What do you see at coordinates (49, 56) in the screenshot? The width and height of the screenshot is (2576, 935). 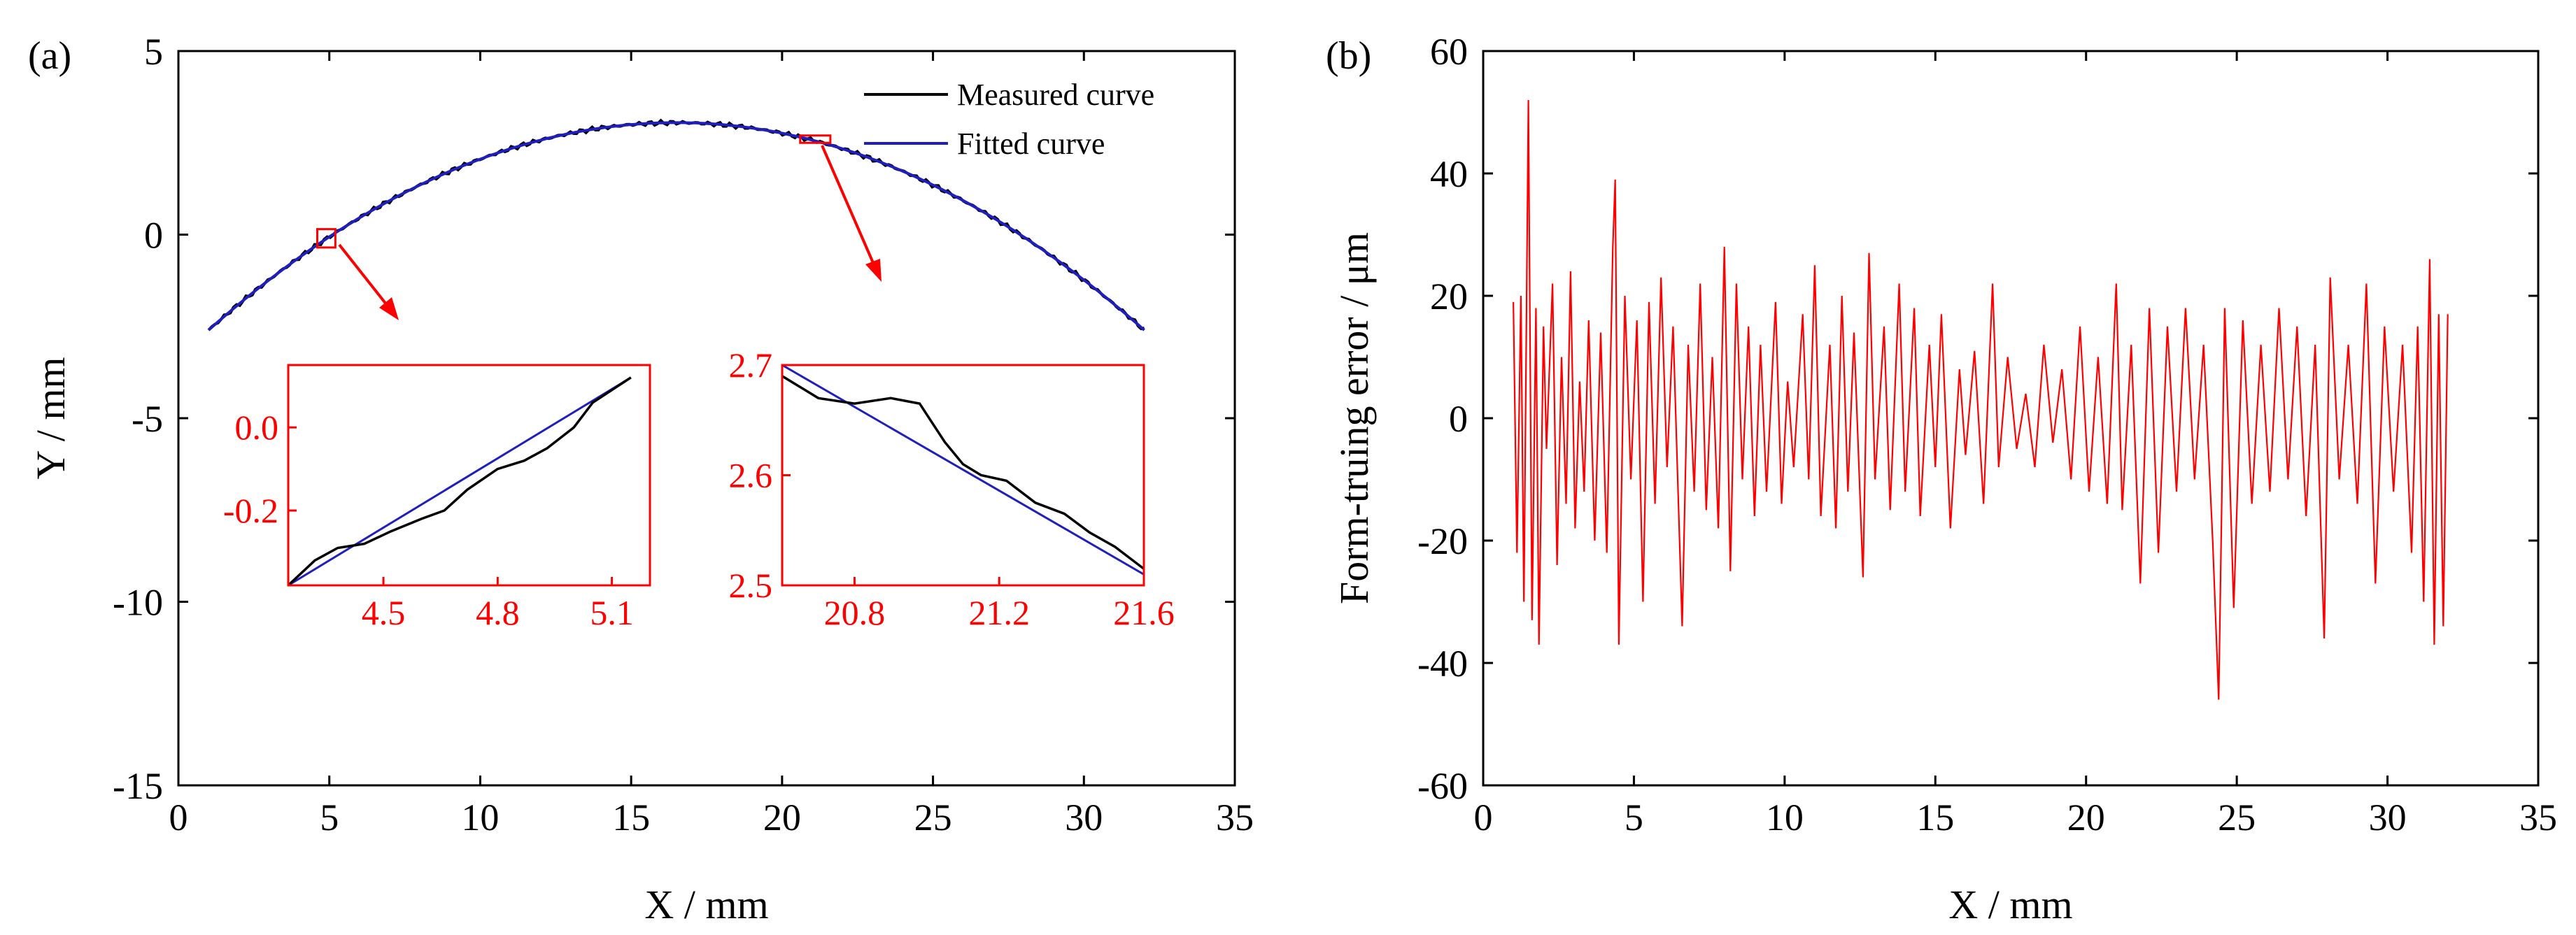 I see `panel-a-label: (a)` at bounding box center [49, 56].